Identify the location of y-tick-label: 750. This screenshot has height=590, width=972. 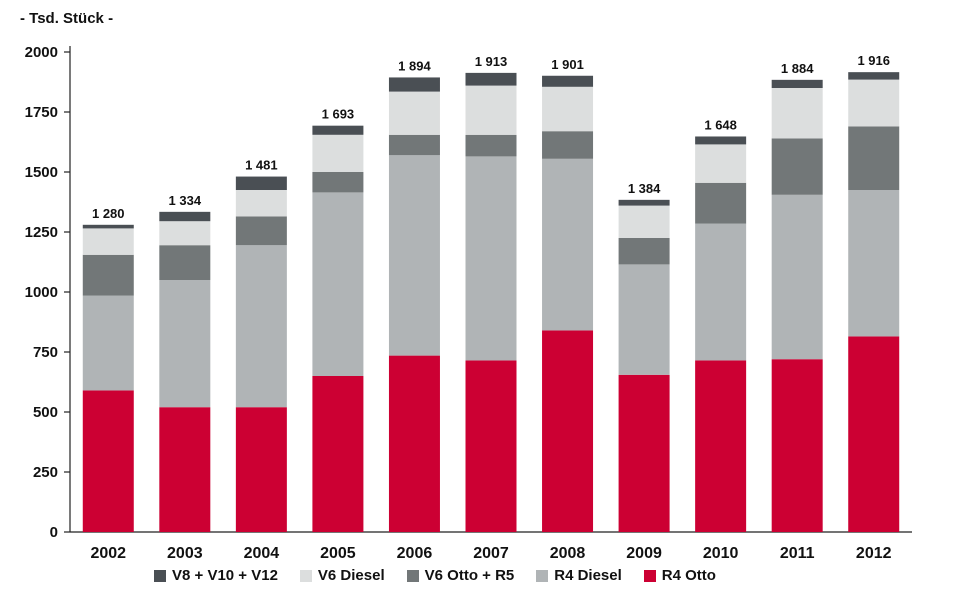
(45, 352).